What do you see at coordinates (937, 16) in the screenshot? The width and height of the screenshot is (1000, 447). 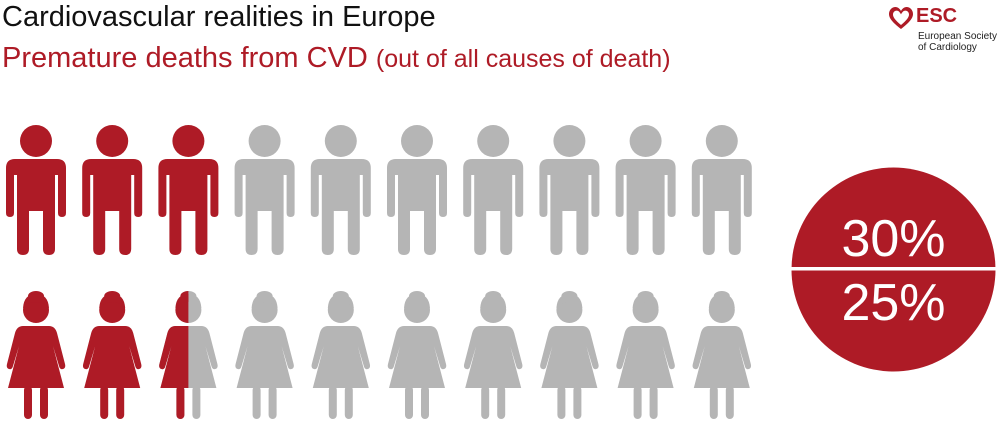 I see `logo-short: ESC` at bounding box center [937, 16].